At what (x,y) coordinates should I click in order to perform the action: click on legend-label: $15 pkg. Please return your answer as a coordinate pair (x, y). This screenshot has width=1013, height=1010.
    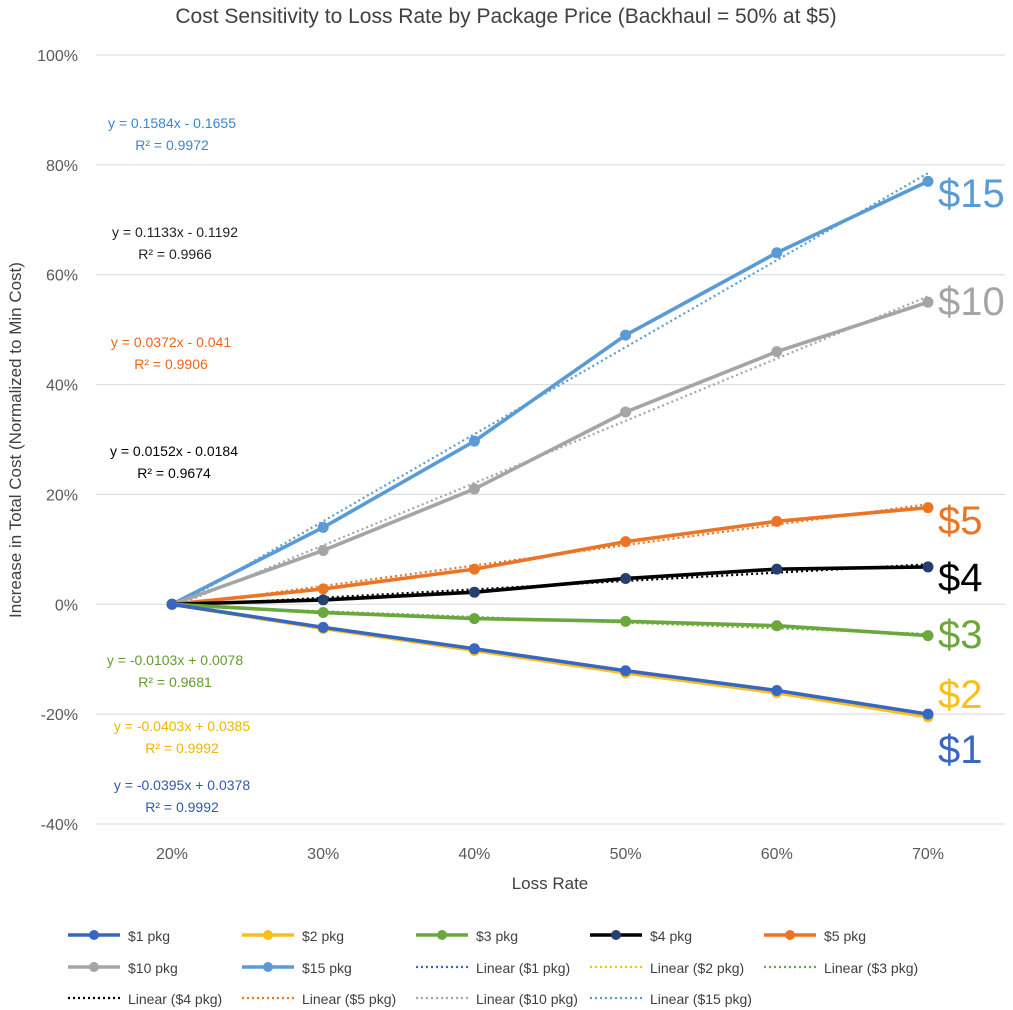
    Looking at the image, I should click on (327, 968).